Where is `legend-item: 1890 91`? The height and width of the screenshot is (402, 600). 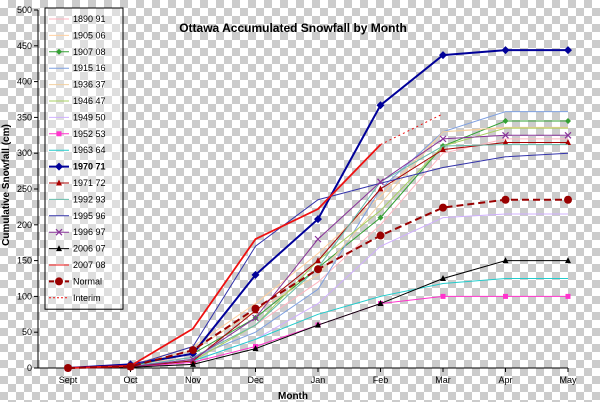 legend-item: 1890 91 is located at coordinates (77, 19).